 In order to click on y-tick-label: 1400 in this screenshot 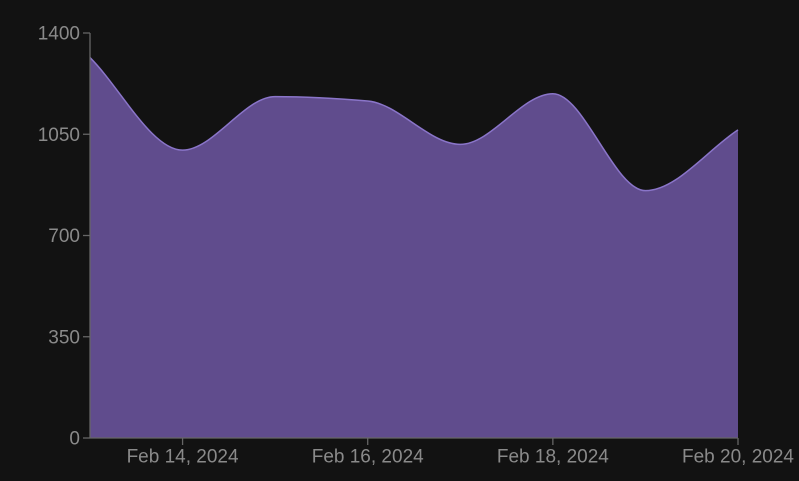, I will do `click(59, 34)`.